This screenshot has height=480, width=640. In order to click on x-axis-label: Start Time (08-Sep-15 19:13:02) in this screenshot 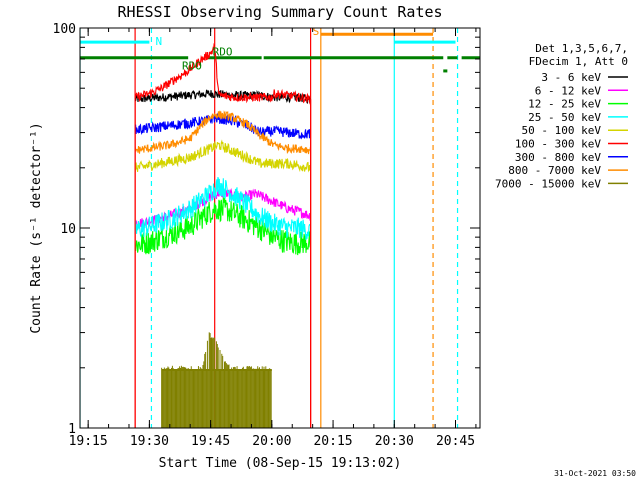, I will do `click(280, 463)`.